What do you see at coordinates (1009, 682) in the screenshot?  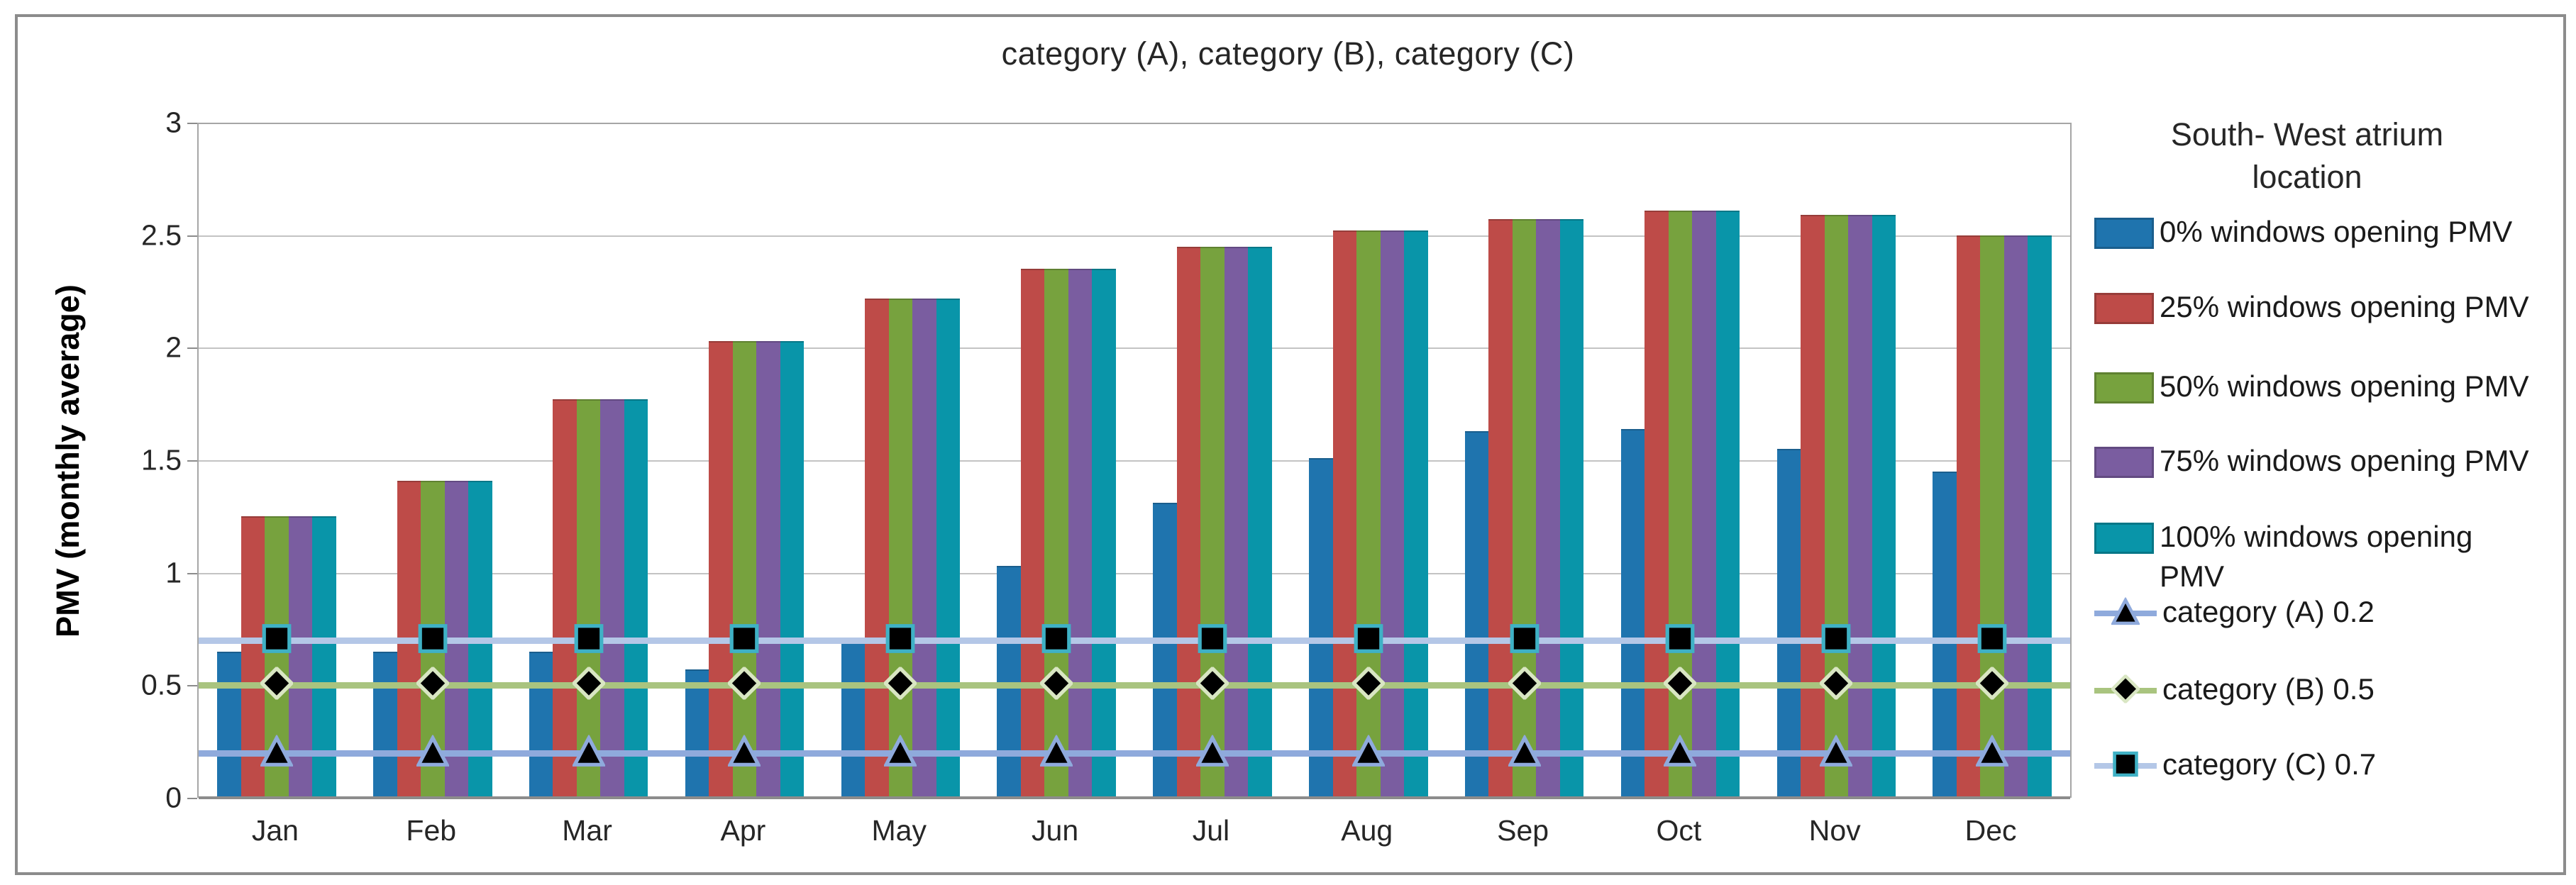 I see `bar-0%-jun` at bounding box center [1009, 682].